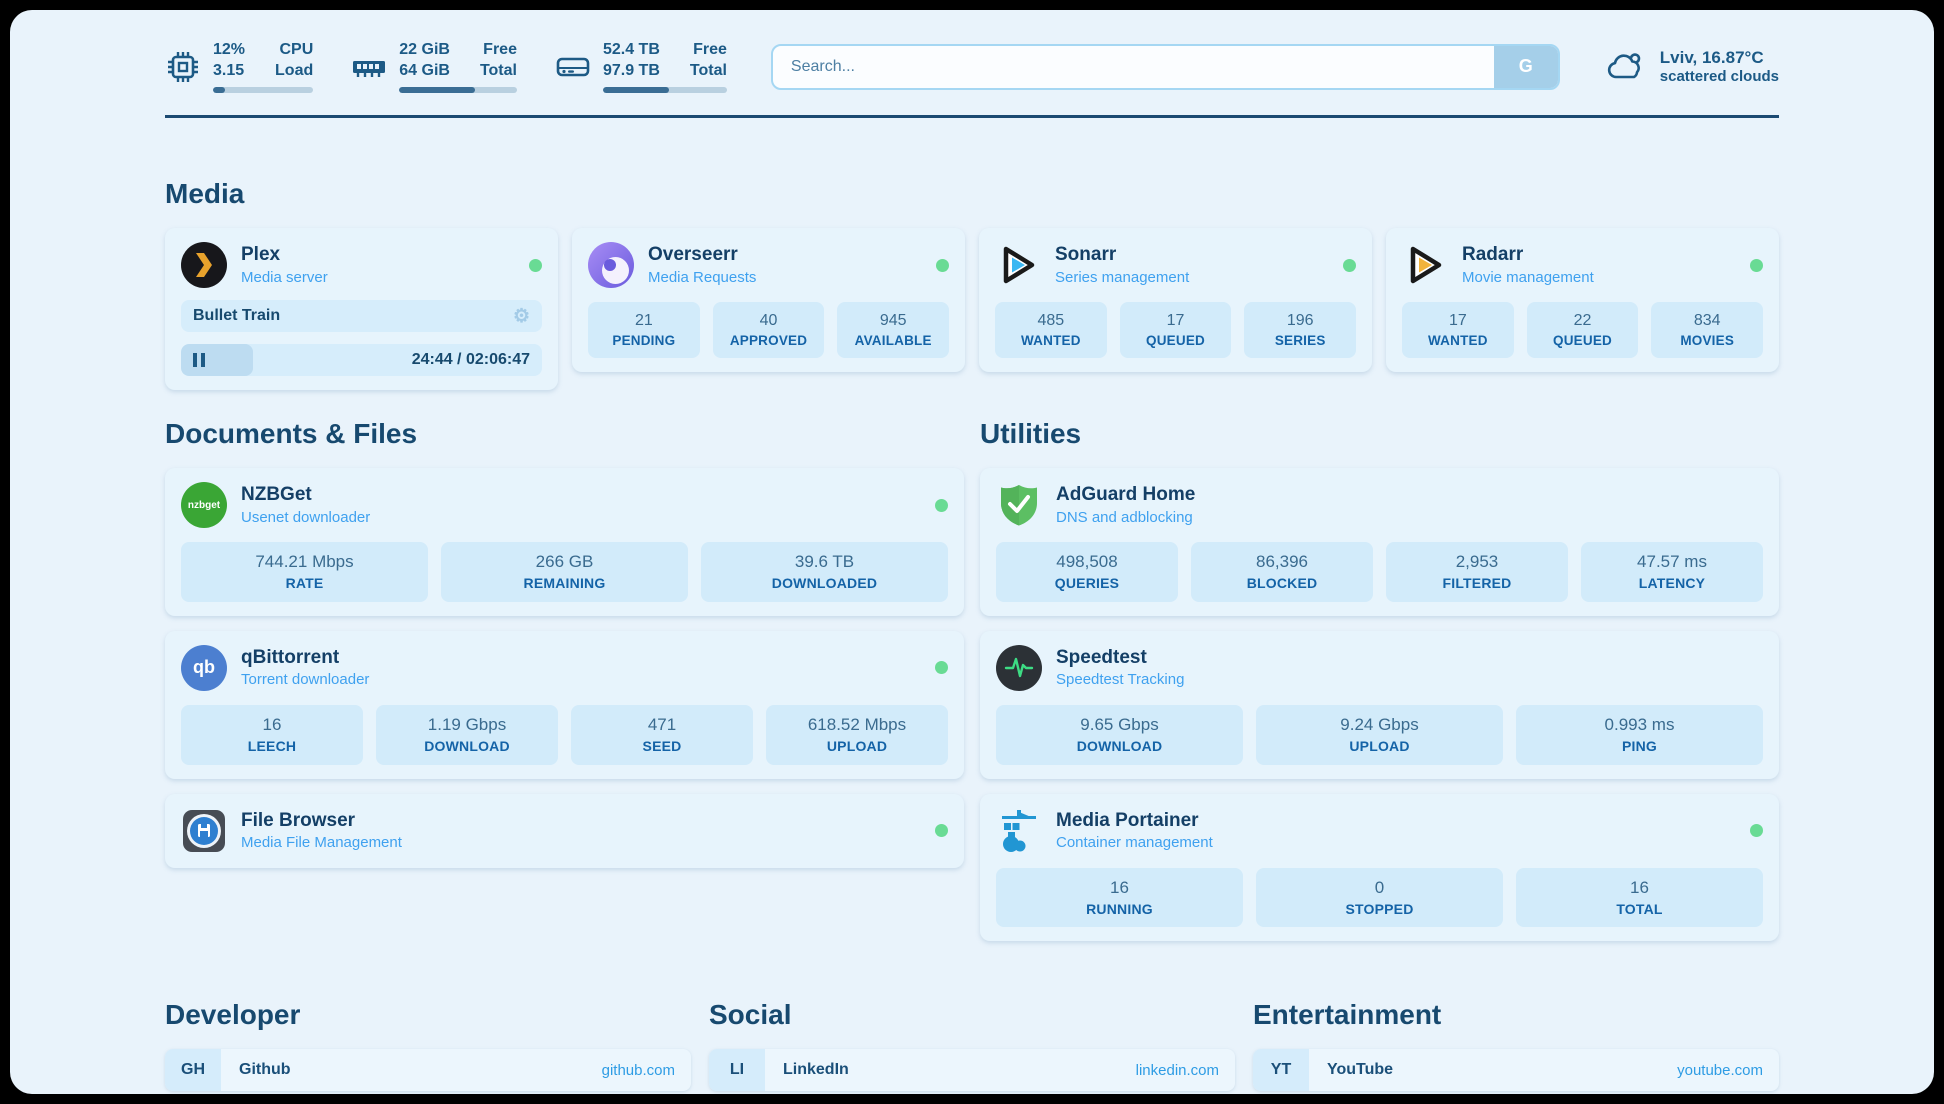 The height and width of the screenshot is (1104, 1944). What do you see at coordinates (291, 433) in the screenshot?
I see `section-heading-documents: Documents & Files` at bounding box center [291, 433].